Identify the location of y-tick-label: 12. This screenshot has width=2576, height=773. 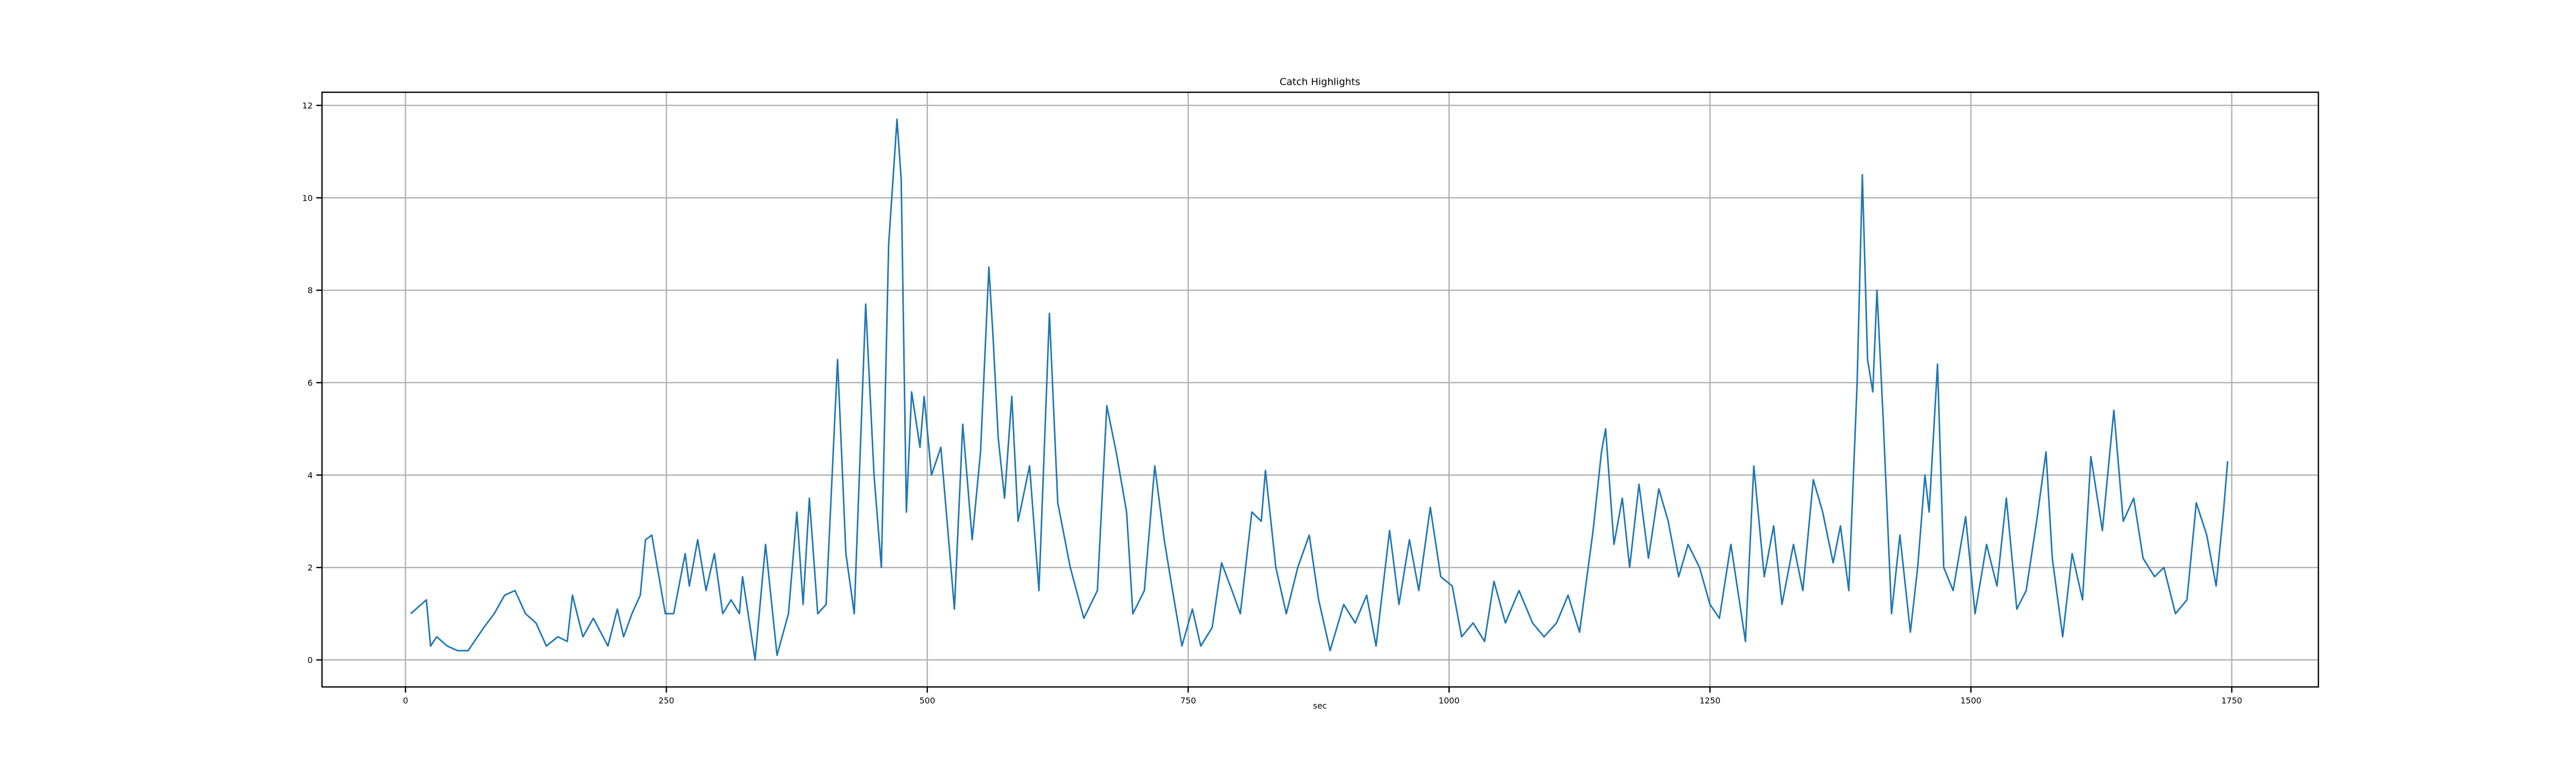
(307, 106).